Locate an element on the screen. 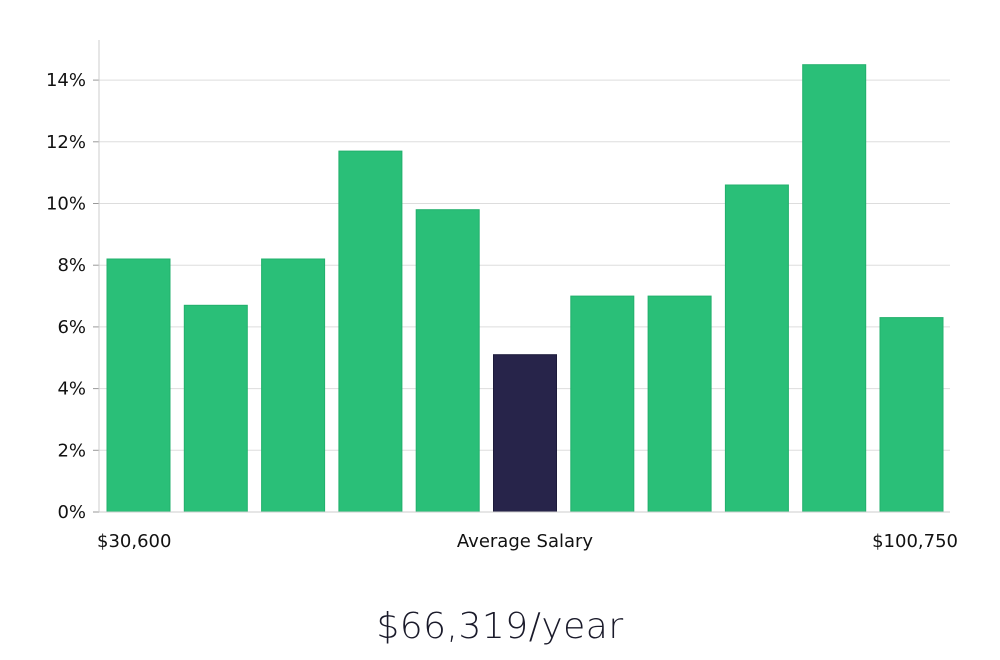  x-label-max: $100,750 is located at coordinates (915, 541).